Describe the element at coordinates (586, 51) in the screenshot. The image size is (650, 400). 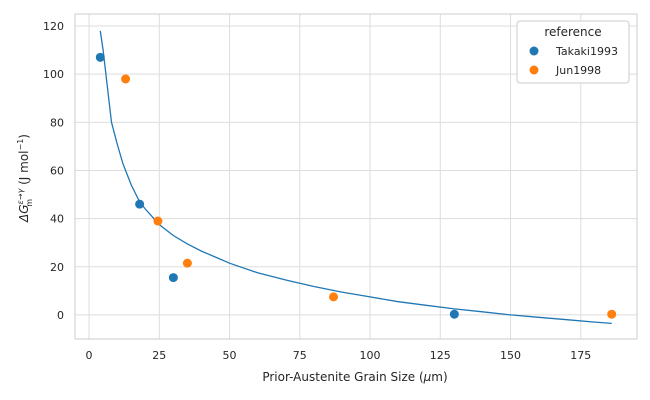
I see `legend-label-takaki1993: Takaki1993` at that location.